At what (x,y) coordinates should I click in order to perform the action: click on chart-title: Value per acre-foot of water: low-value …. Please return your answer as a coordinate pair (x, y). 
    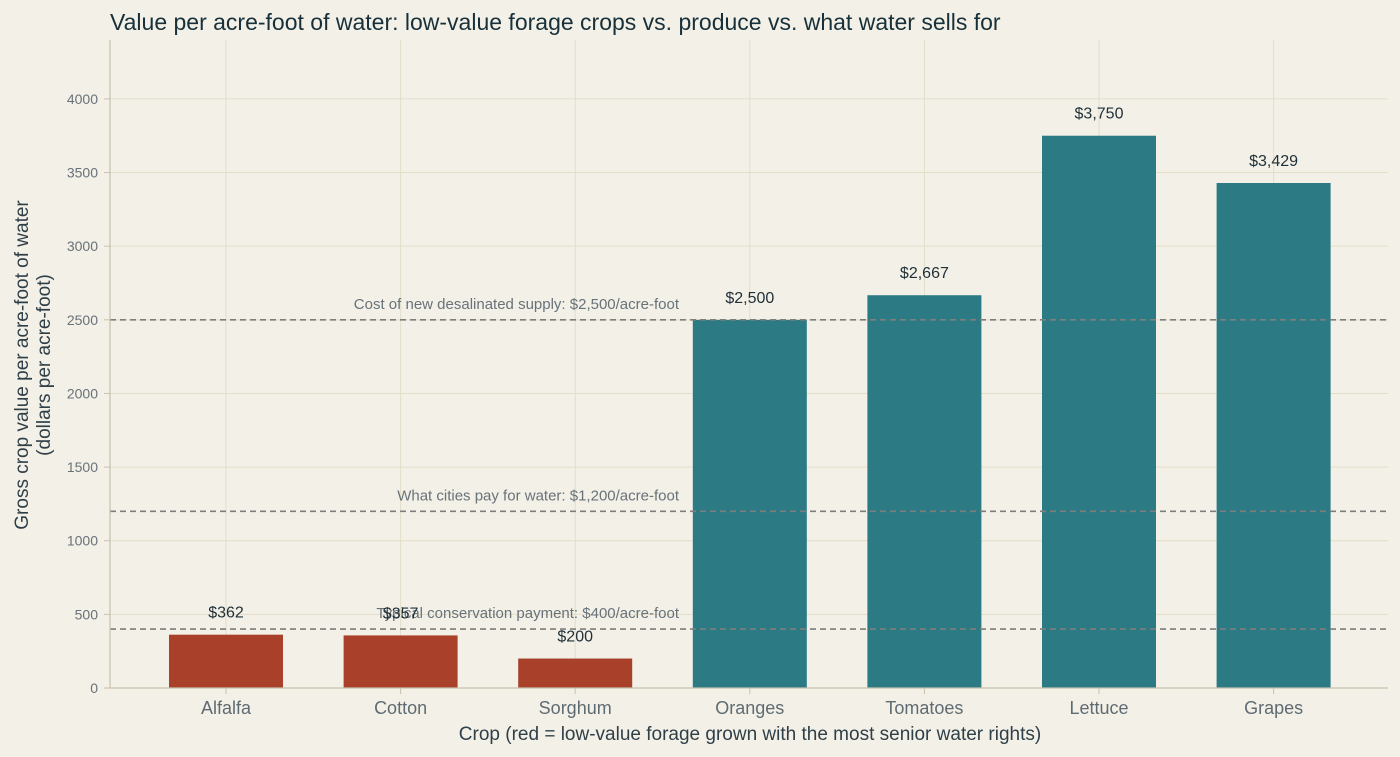
    Looking at the image, I should click on (555, 22).